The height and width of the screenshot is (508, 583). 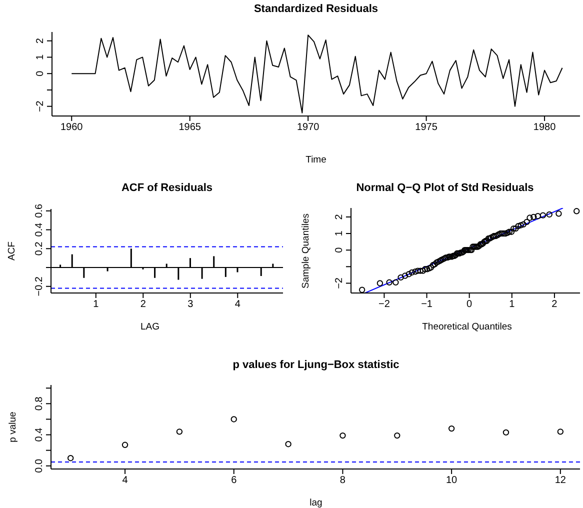 I want to click on x-axis-title: Theoretical Quantiles, so click(x=467, y=327).